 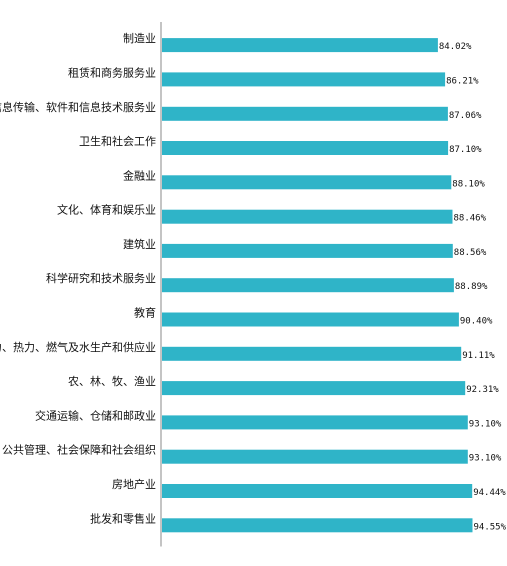 I want to click on data-label: 88.10%, so click(x=468, y=184).